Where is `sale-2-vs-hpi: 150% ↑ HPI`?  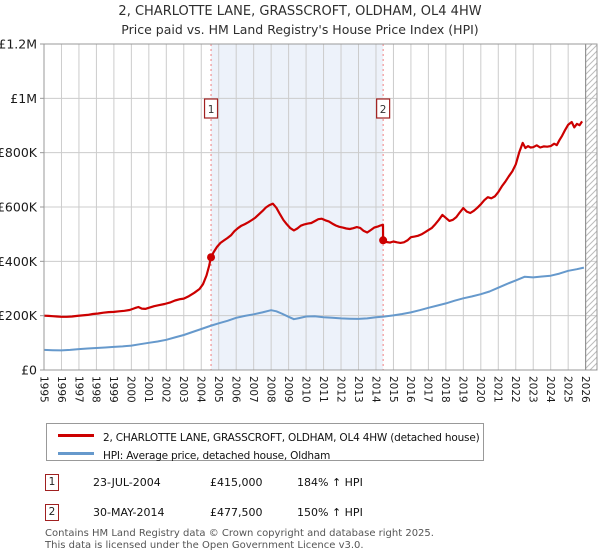 sale-2-vs-hpi: 150% ↑ HPI is located at coordinates (330, 512).